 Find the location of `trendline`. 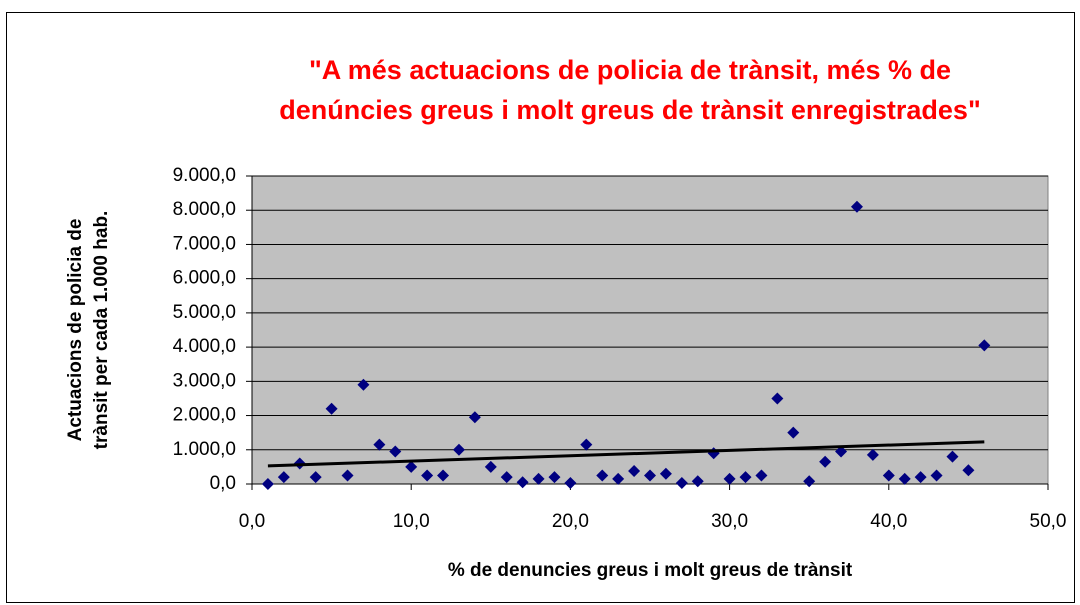

trendline is located at coordinates (626, 454).